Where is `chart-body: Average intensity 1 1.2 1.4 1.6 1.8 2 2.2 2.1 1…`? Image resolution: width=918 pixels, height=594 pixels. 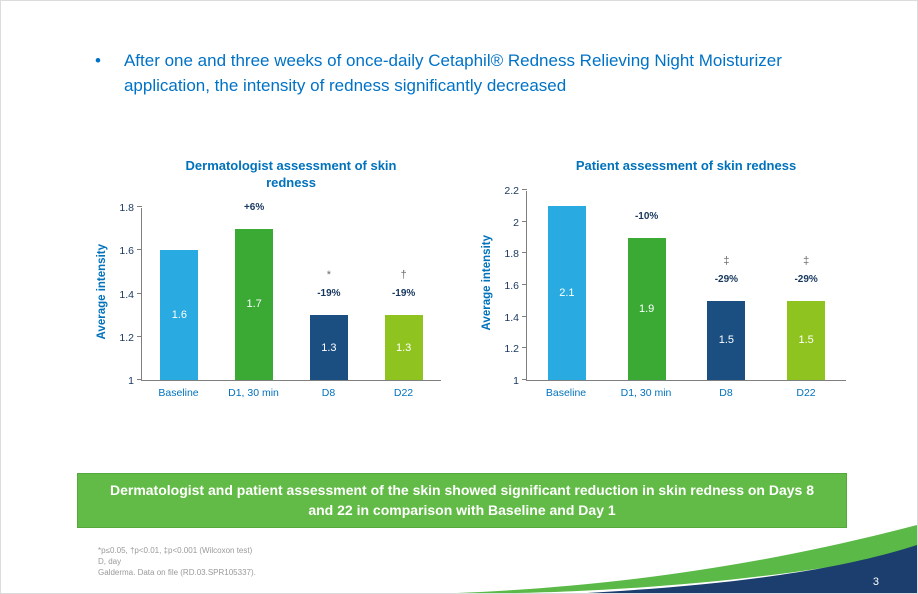 chart-body: Average intensity 1 1.2 1.4 1.6 1.8 2 2.2 2.1 1… is located at coordinates (662, 292).